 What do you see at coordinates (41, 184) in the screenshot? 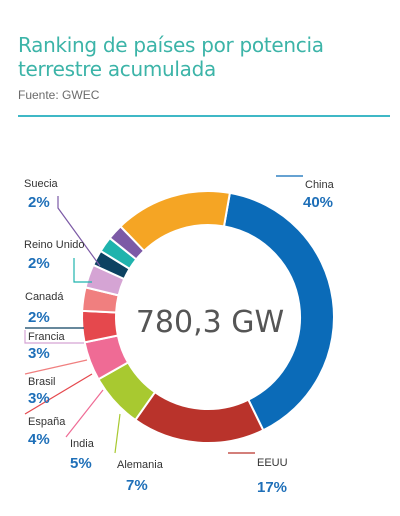
I see `label-suecia: Suecia` at bounding box center [41, 184].